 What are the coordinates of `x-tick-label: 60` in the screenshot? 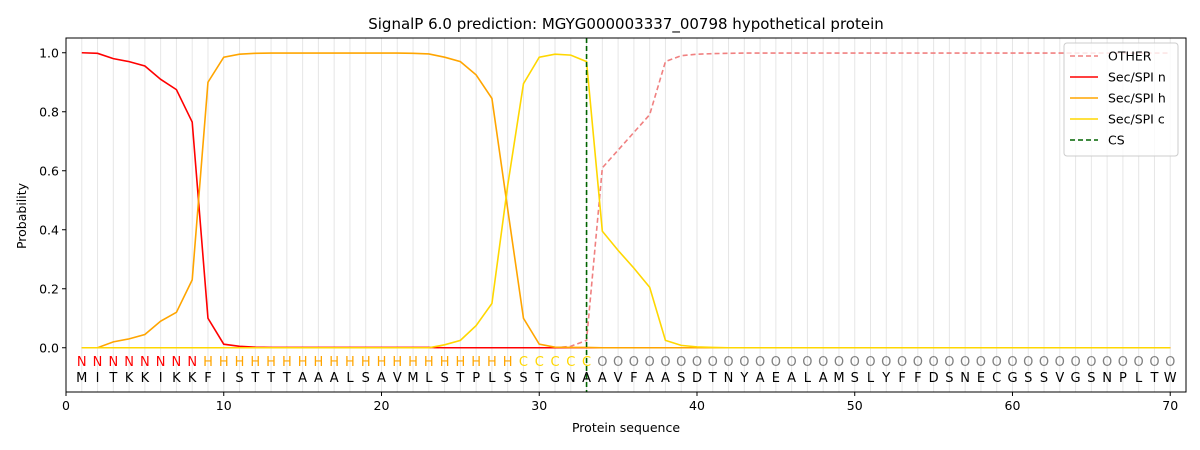 It's located at (1013, 405).